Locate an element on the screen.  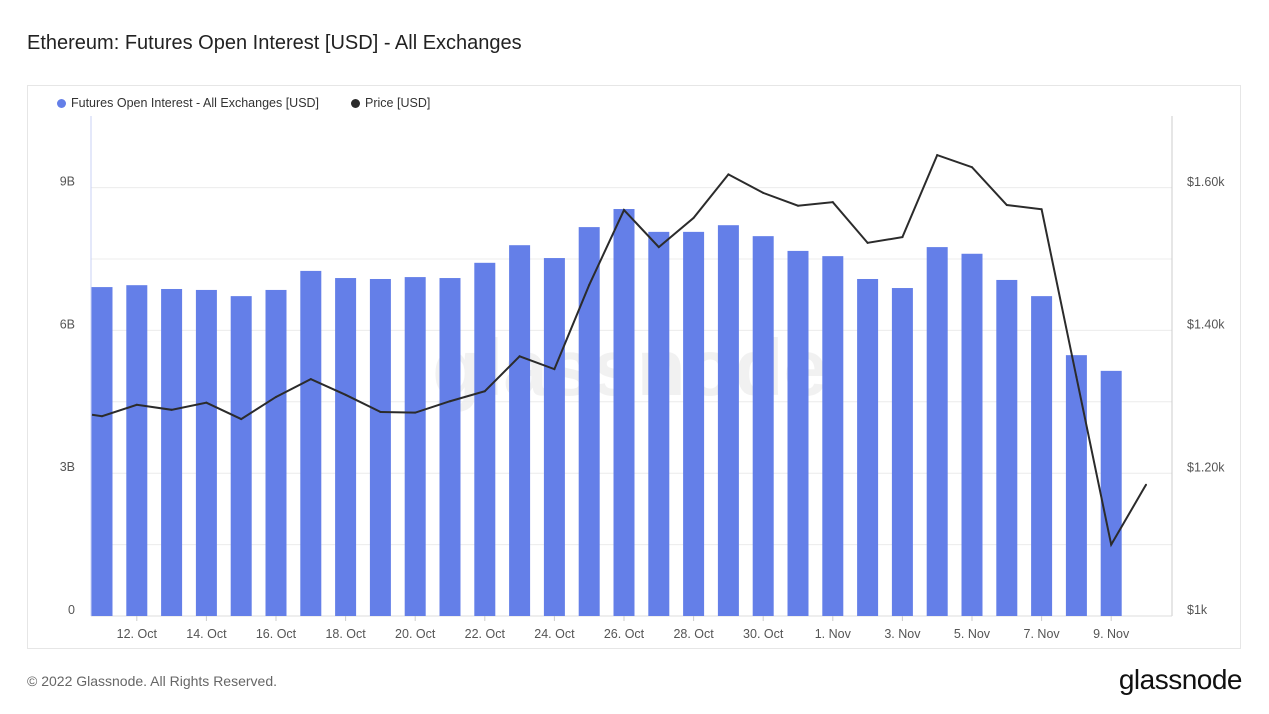
bar-18-oct is located at coordinates (346, 447).